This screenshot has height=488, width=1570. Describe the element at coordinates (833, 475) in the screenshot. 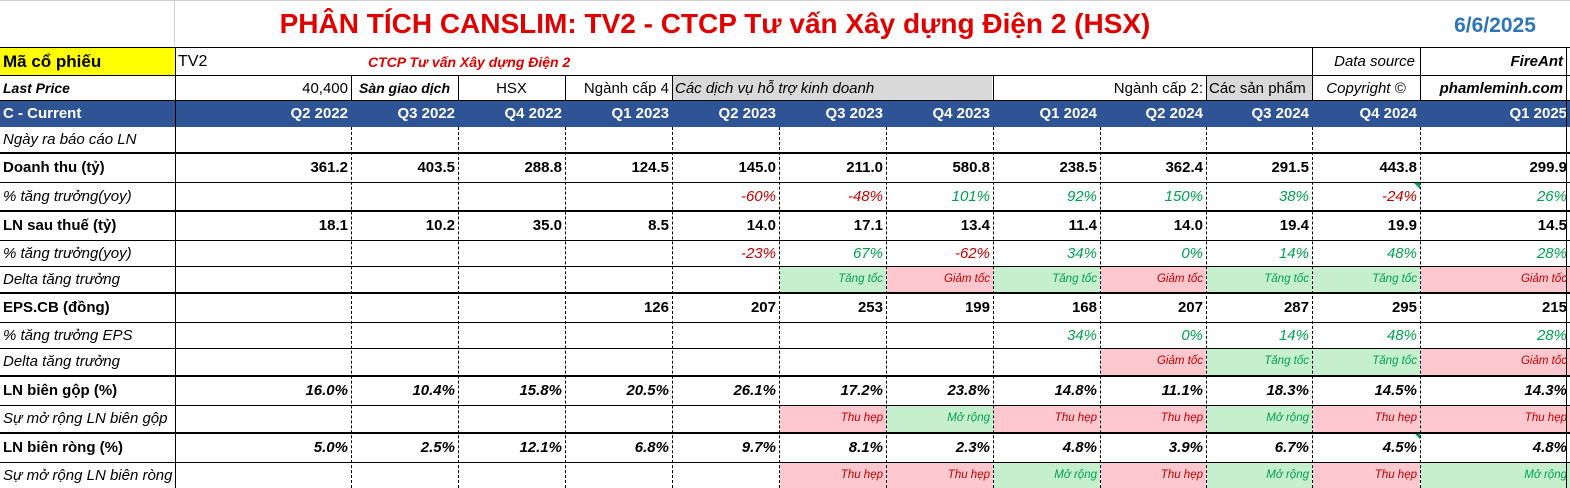

I see `data-cell: Thu hẹp` at that location.